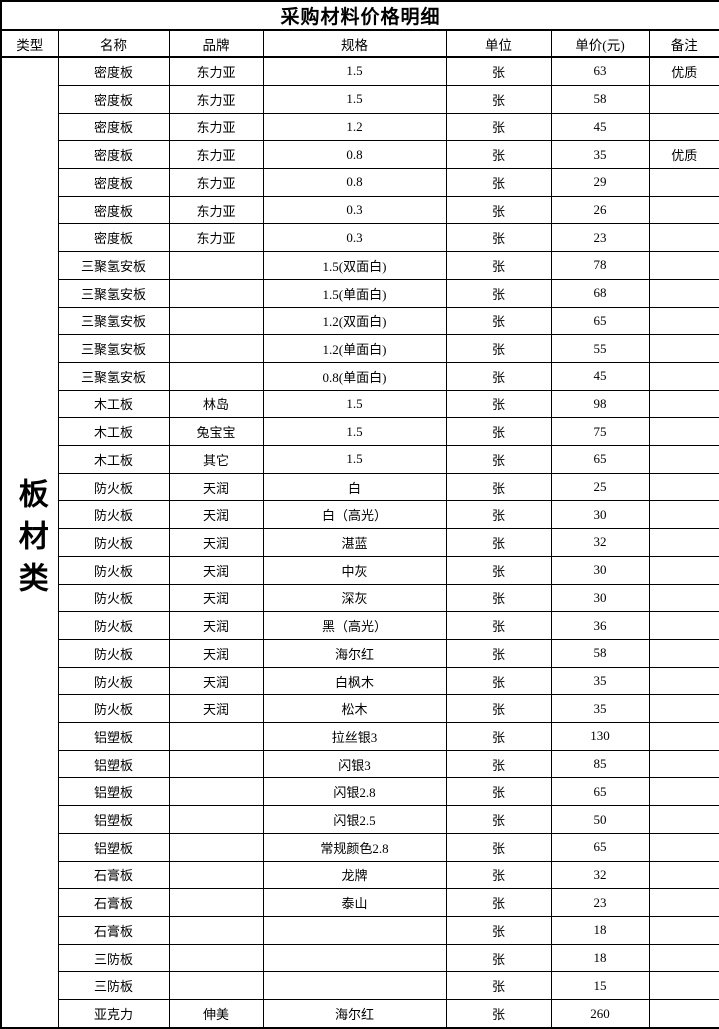 This screenshot has height=1029, width=719. I want to click on table-row: 密度板 东力亚 0.8 张 29, so click(360, 182).